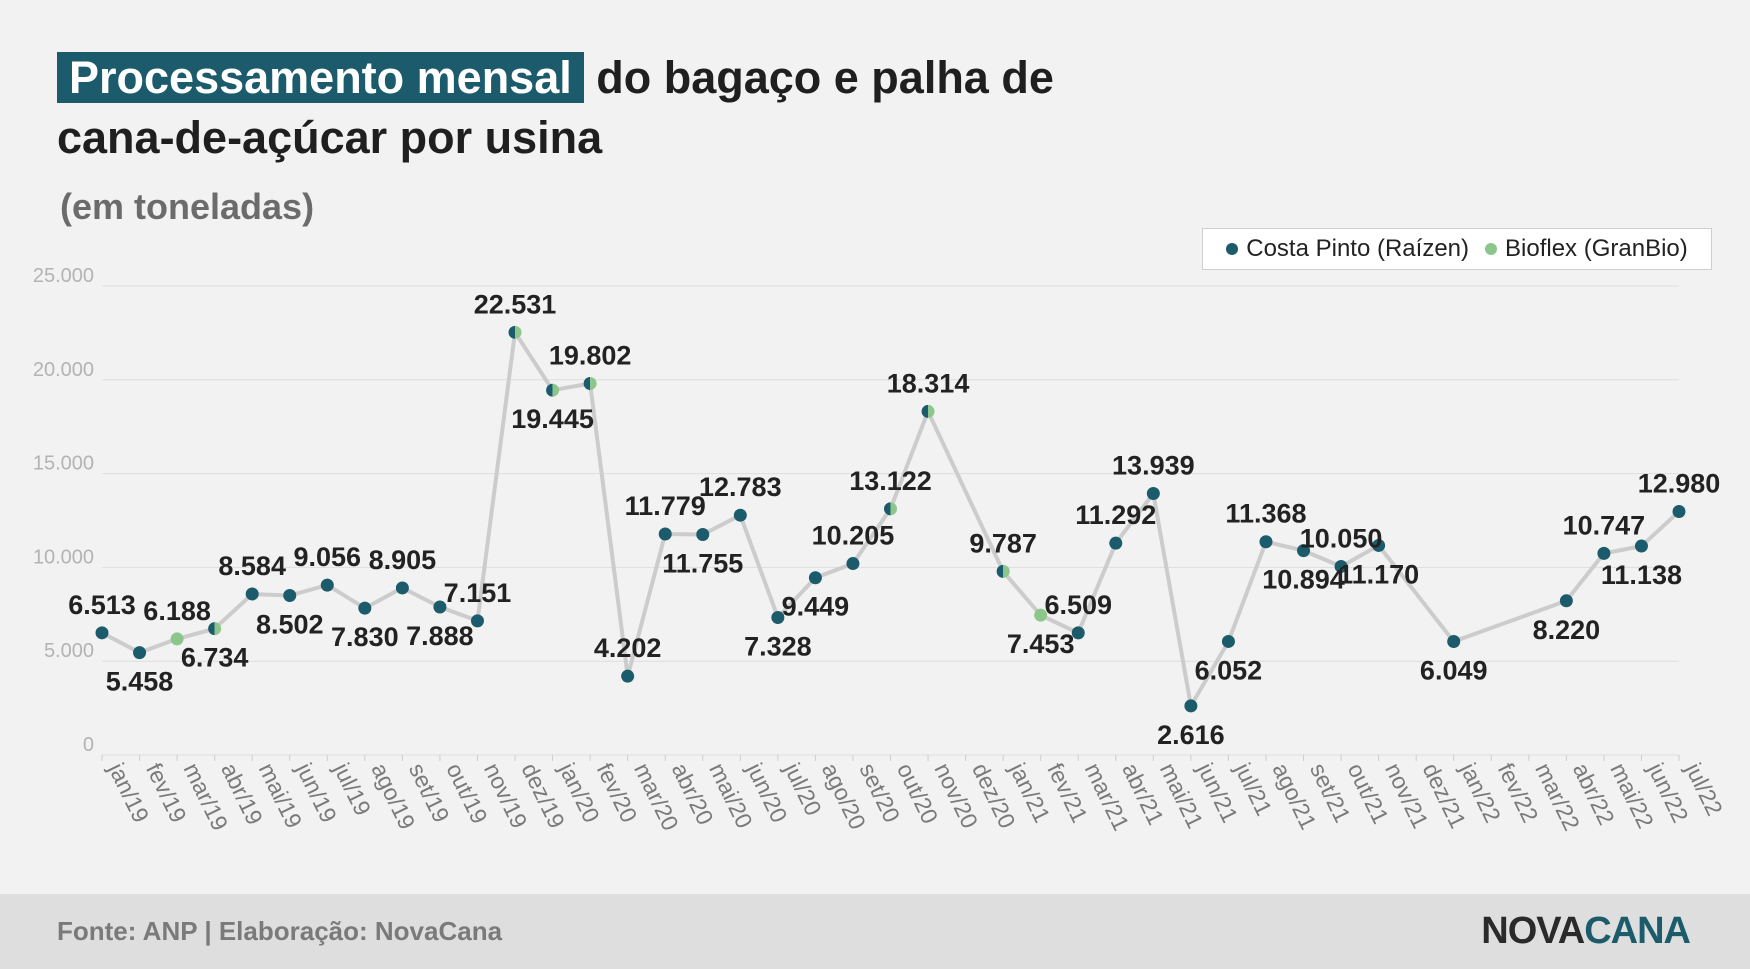 This screenshot has height=969, width=1750. Describe the element at coordinates (1454, 671) in the screenshot. I see `data-label: 6.049` at that location.